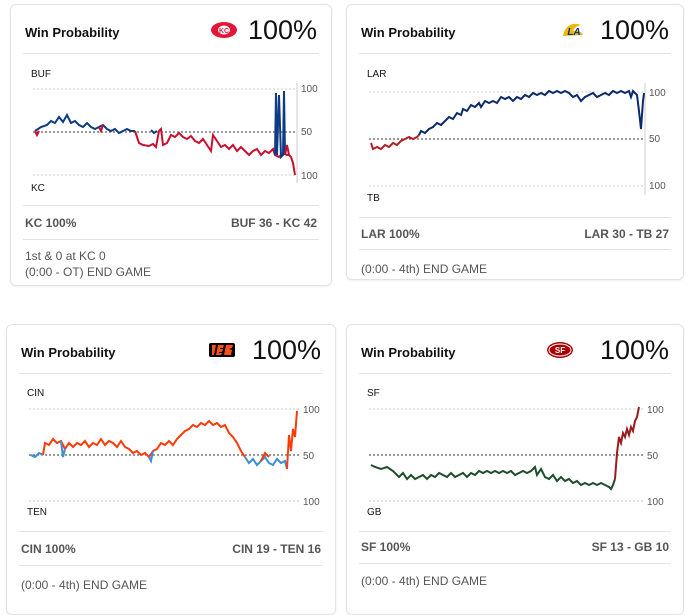  What do you see at coordinates (280, 125) in the screenshot?
I see `top-team-spike` at bounding box center [280, 125].